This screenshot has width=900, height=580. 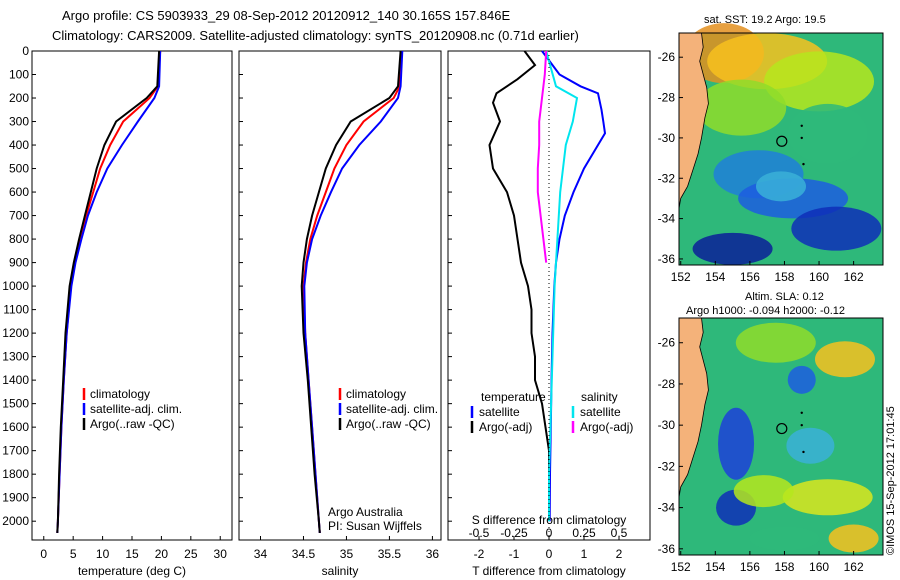 I want to click on difference-panel-xtick-label: -1, so click(x=514, y=554).